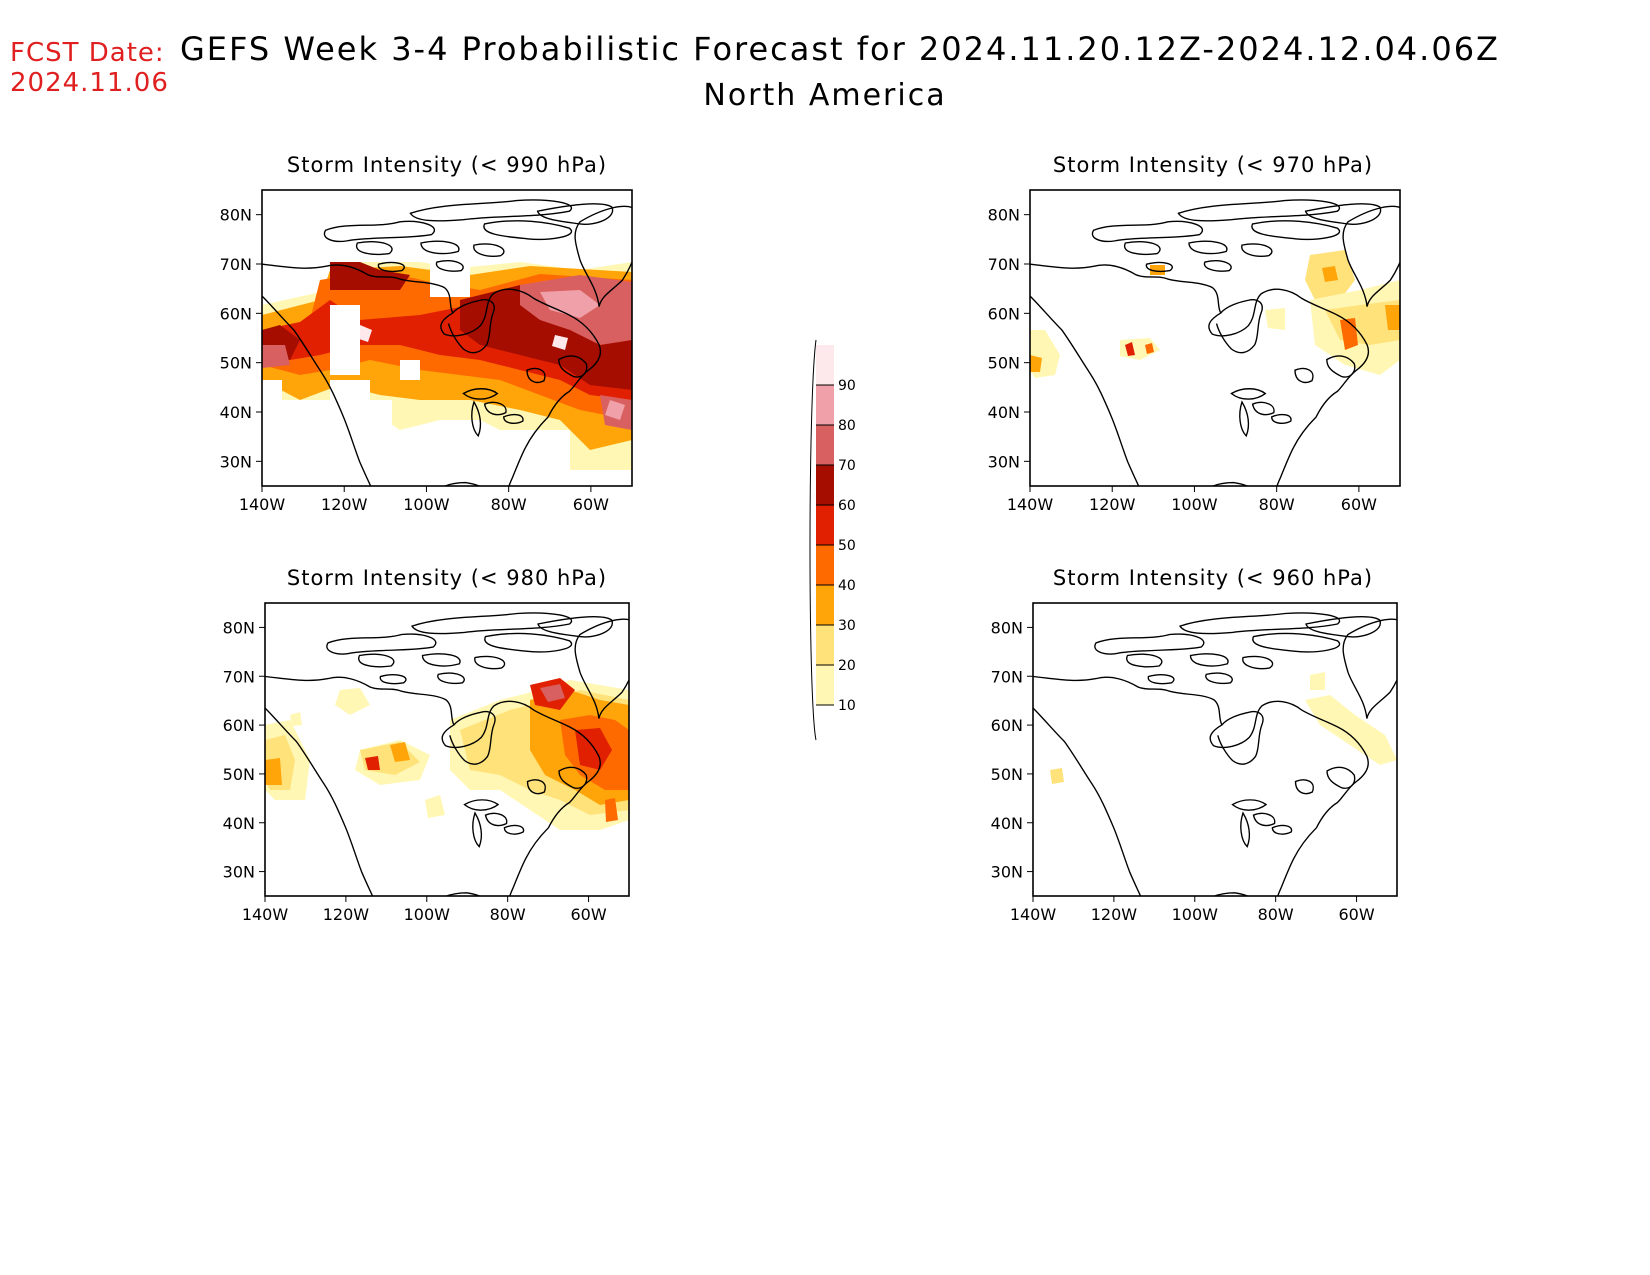 The width and height of the screenshot is (1650, 1275). Describe the element at coordinates (89, 83) in the screenshot. I see `forecast-date-value: 2024.11.06` at that location.